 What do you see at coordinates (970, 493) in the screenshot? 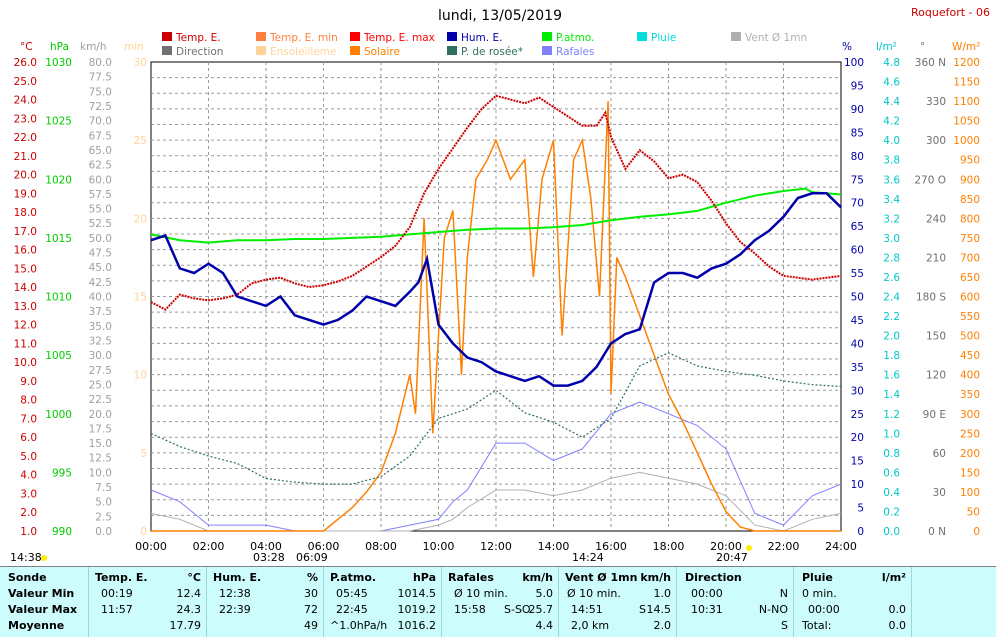
I see `solar-tick-label: 100` at bounding box center [970, 493].